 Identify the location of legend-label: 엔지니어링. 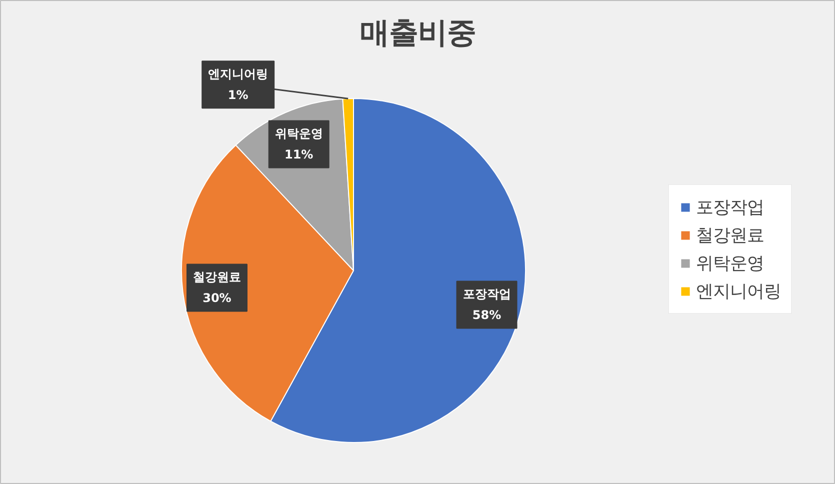
(738, 292).